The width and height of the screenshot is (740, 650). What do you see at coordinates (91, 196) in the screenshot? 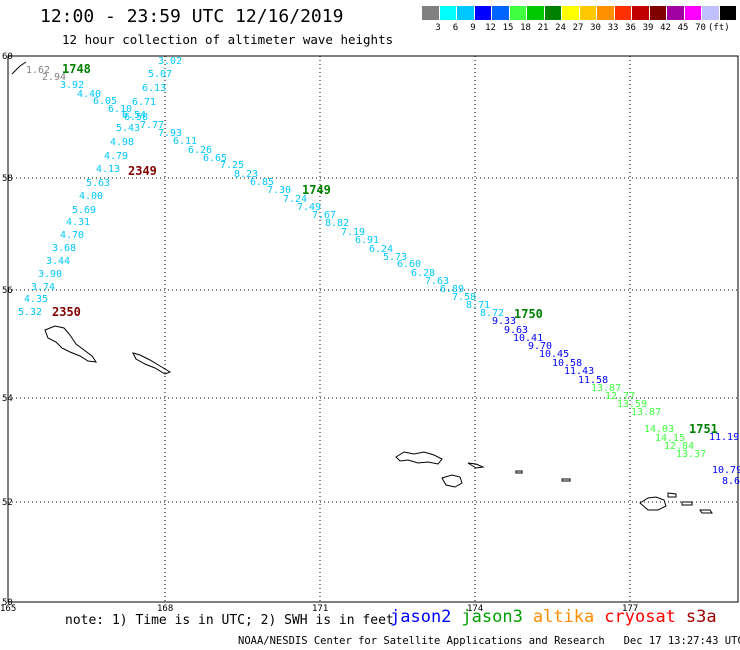
I see `wave-height-value: 4.00` at bounding box center [91, 196].